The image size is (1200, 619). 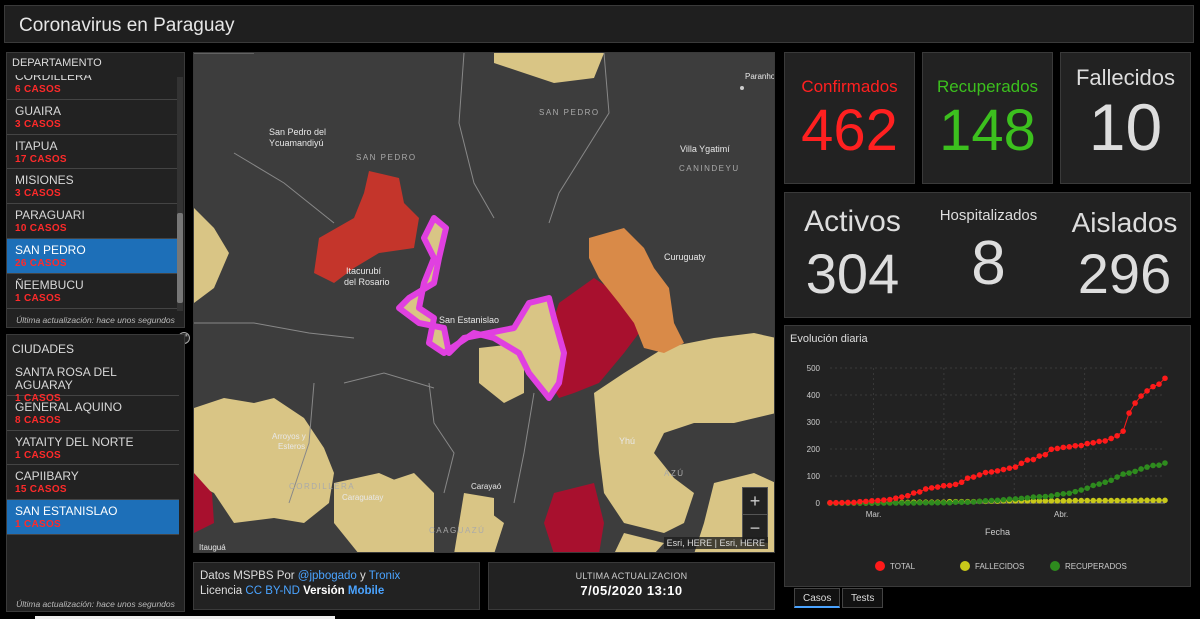 What do you see at coordinates (272, 591) in the screenshot?
I see `license-link: CC BY-ND` at bounding box center [272, 591].